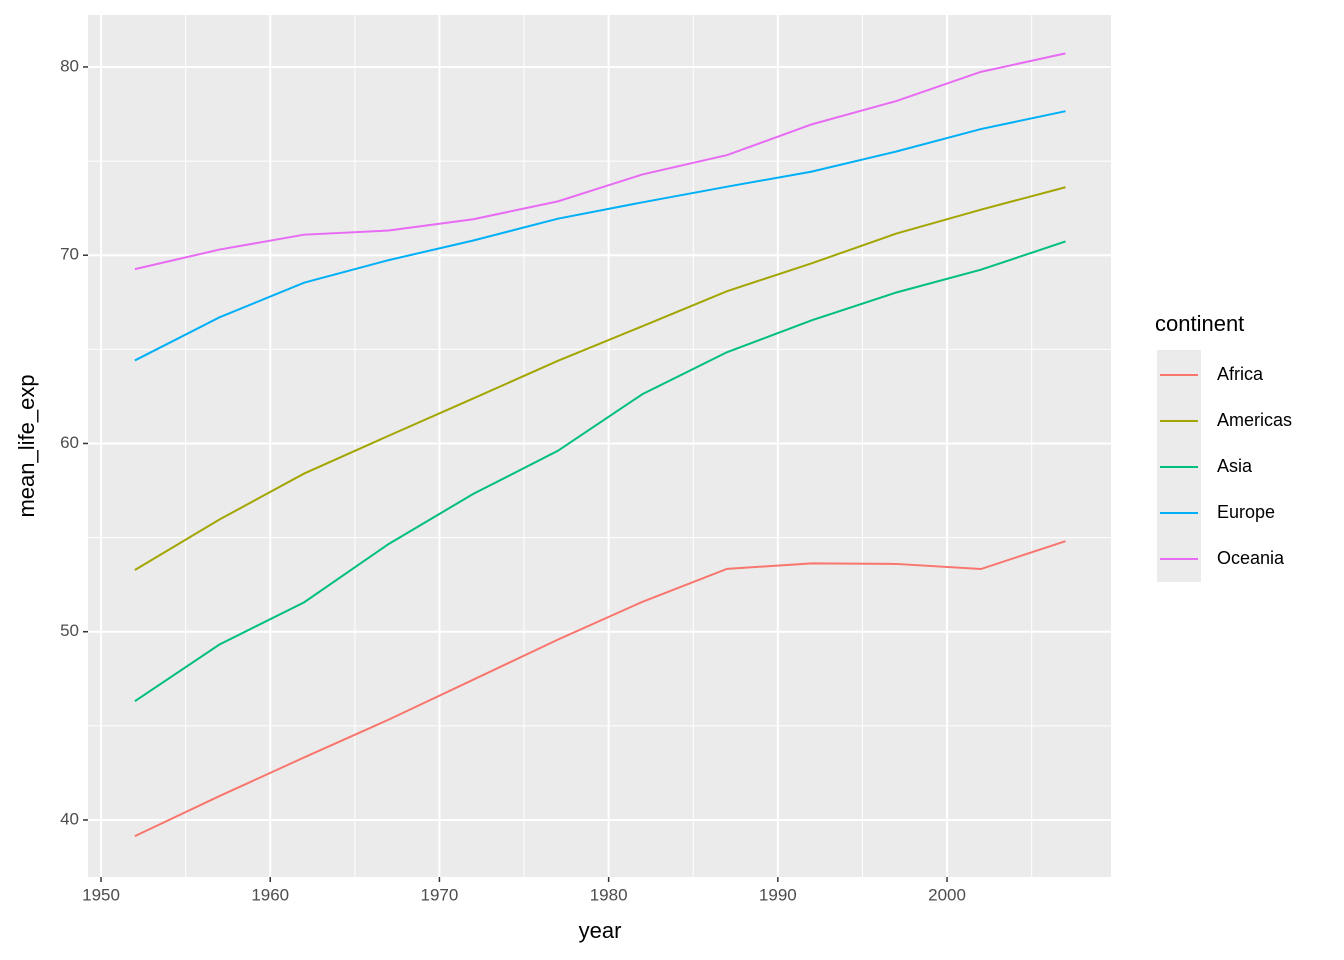 The width and height of the screenshot is (1344, 960). Describe the element at coordinates (69, 254) in the screenshot. I see `y-tick-label: 70` at that location.